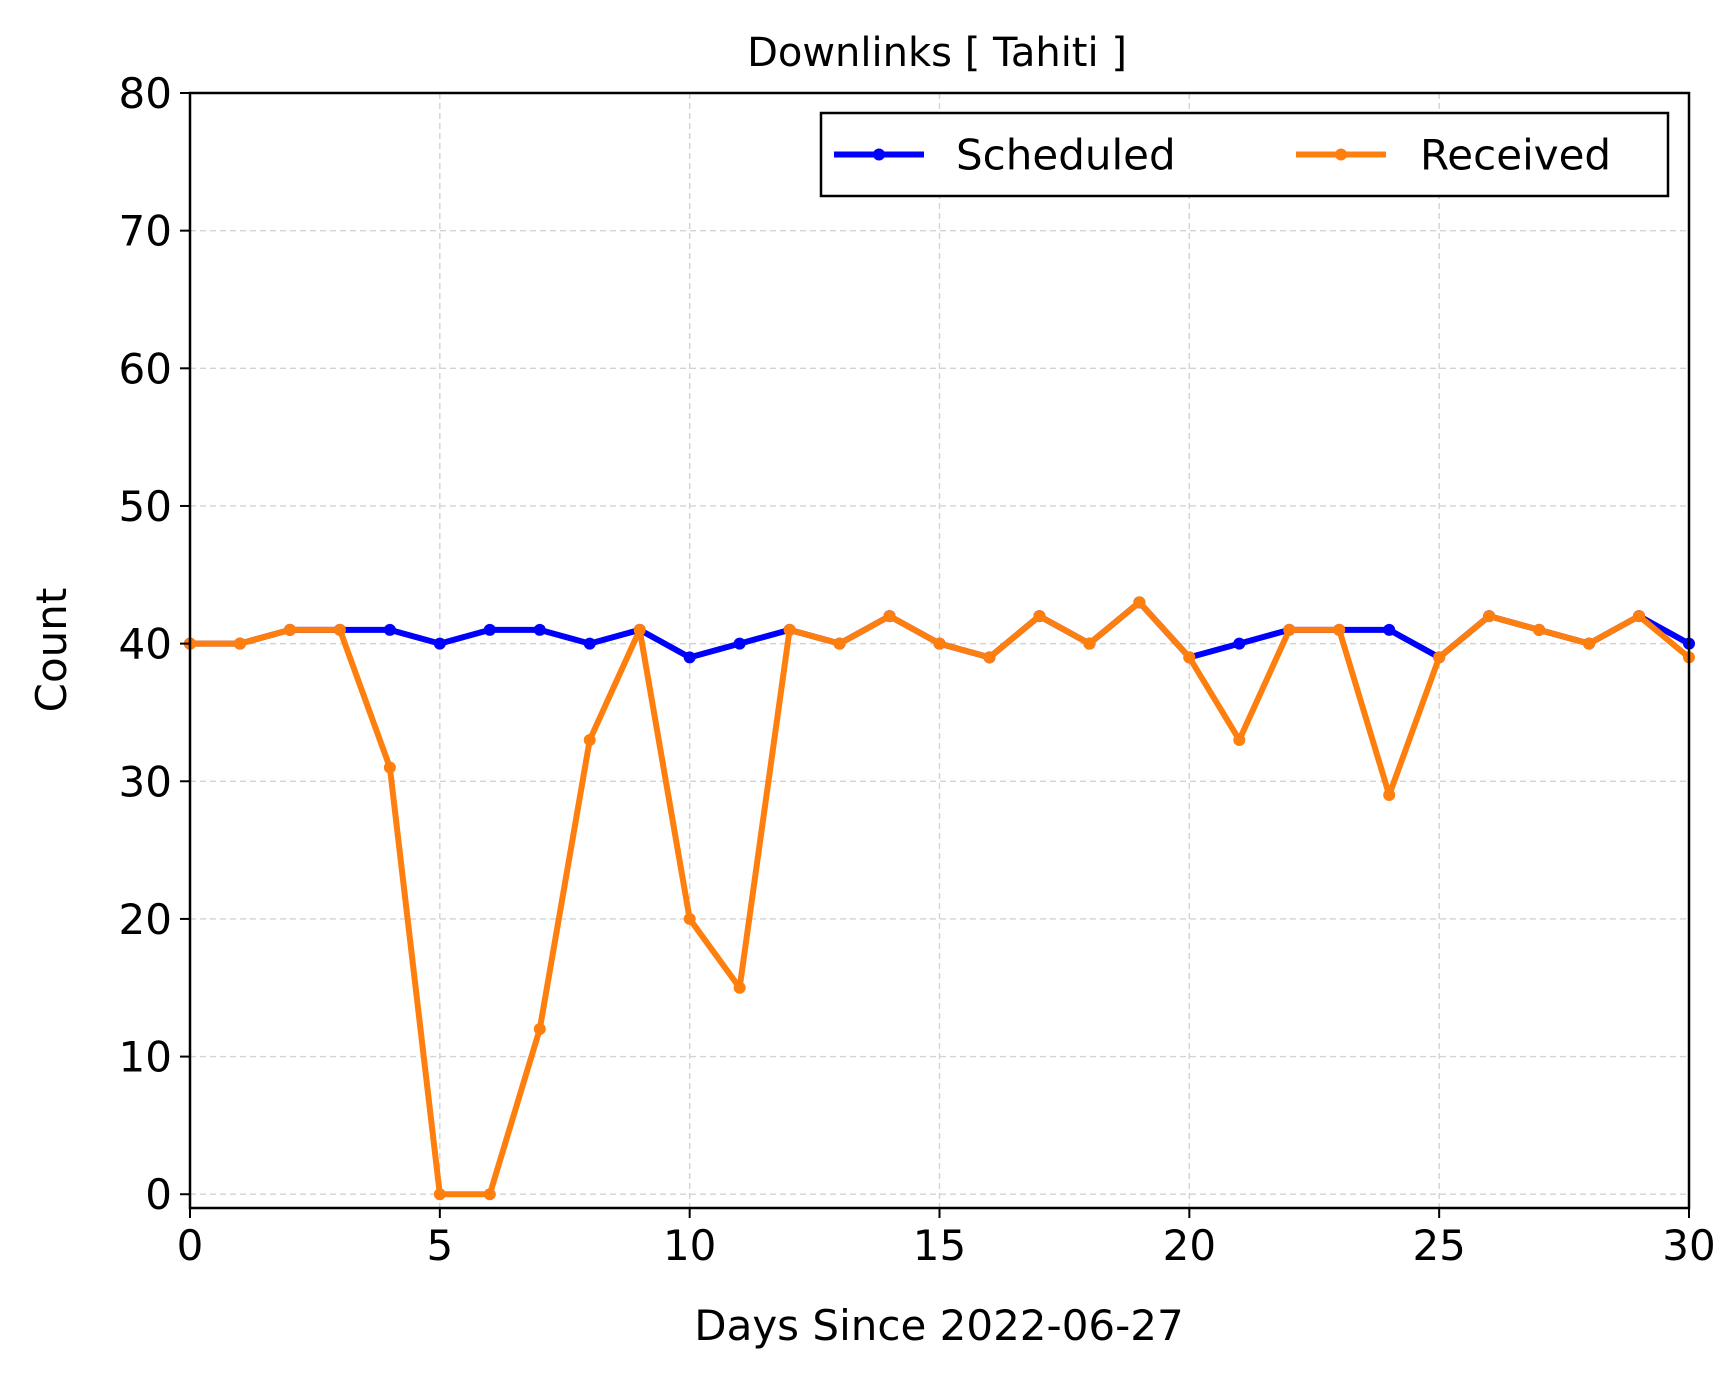 The height and width of the screenshot is (1373, 1732). I want to click on y-tick-label-0: 0, so click(158, 1194).